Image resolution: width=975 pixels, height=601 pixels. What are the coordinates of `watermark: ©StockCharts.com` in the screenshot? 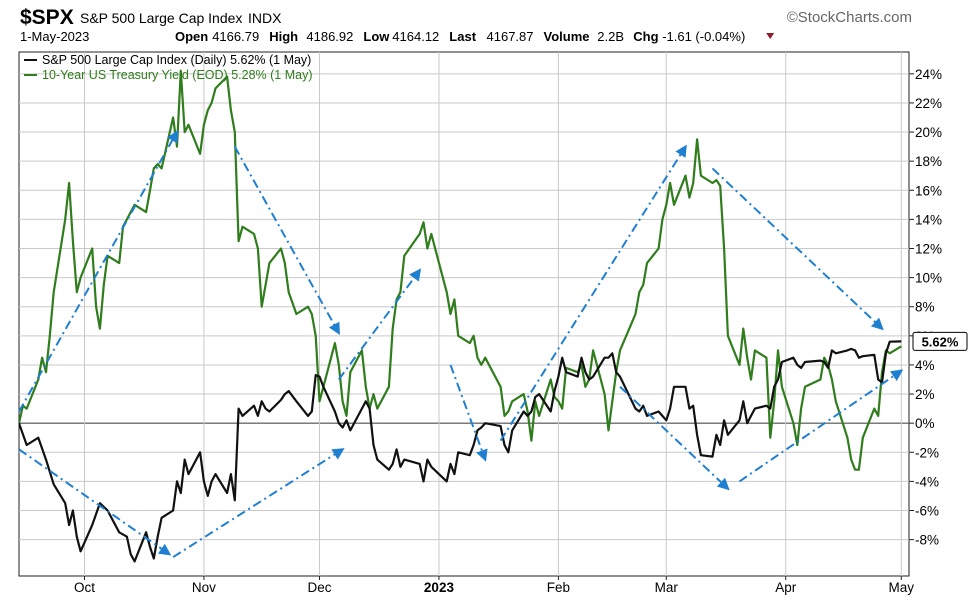 It's located at (849, 17).